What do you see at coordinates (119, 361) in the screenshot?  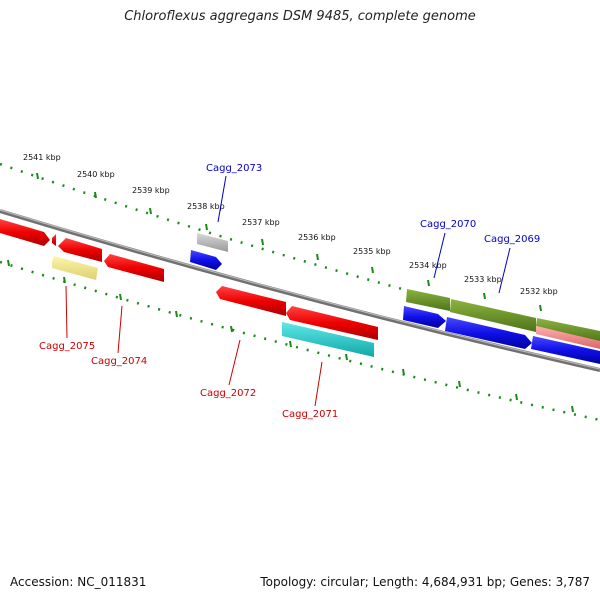 I see `gene-label-cagg-2074: Cagg_2074` at bounding box center [119, 361].